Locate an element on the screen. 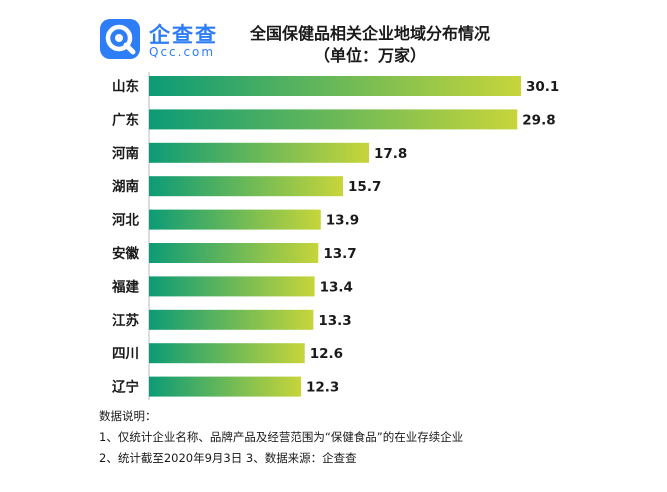  value-label: 12.6 is located at coordinates (326, 354).